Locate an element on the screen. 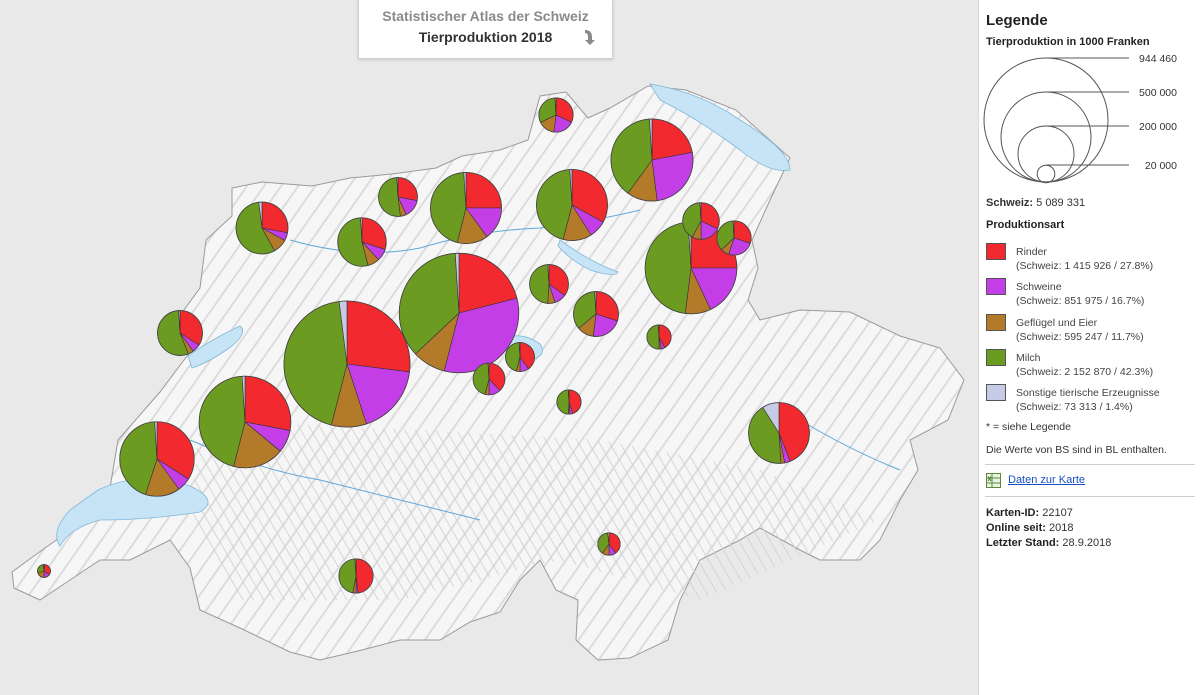  map-subtitle: Tierproduktion 2018 is located at coordinates (485, 37).